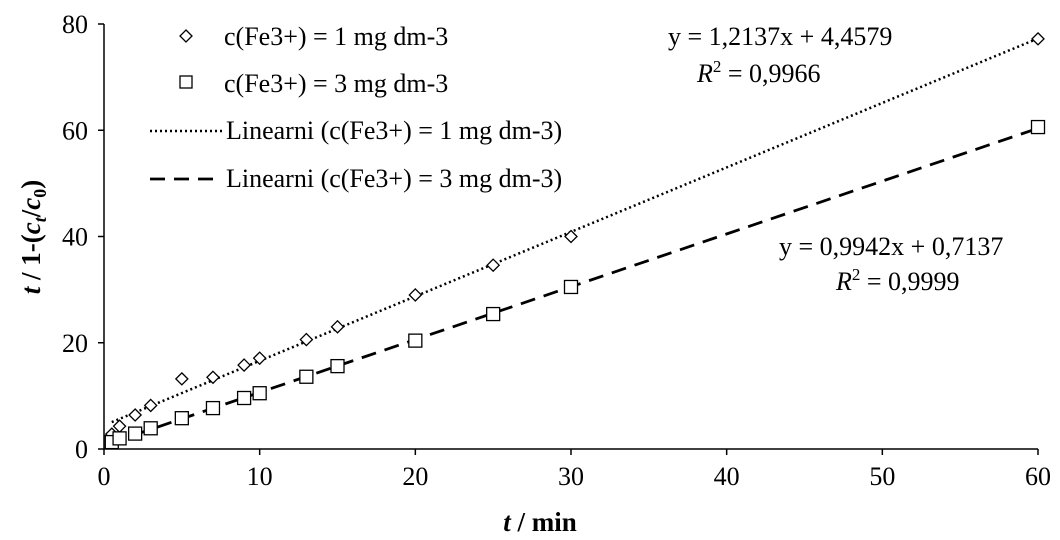 This screenshot has height=540, width=1060. What do you see at coordinates (33, 237) in the screenshot?
I see `y-axis-title: t / 1-(ct/c0)` at bounding box center [33, 237].